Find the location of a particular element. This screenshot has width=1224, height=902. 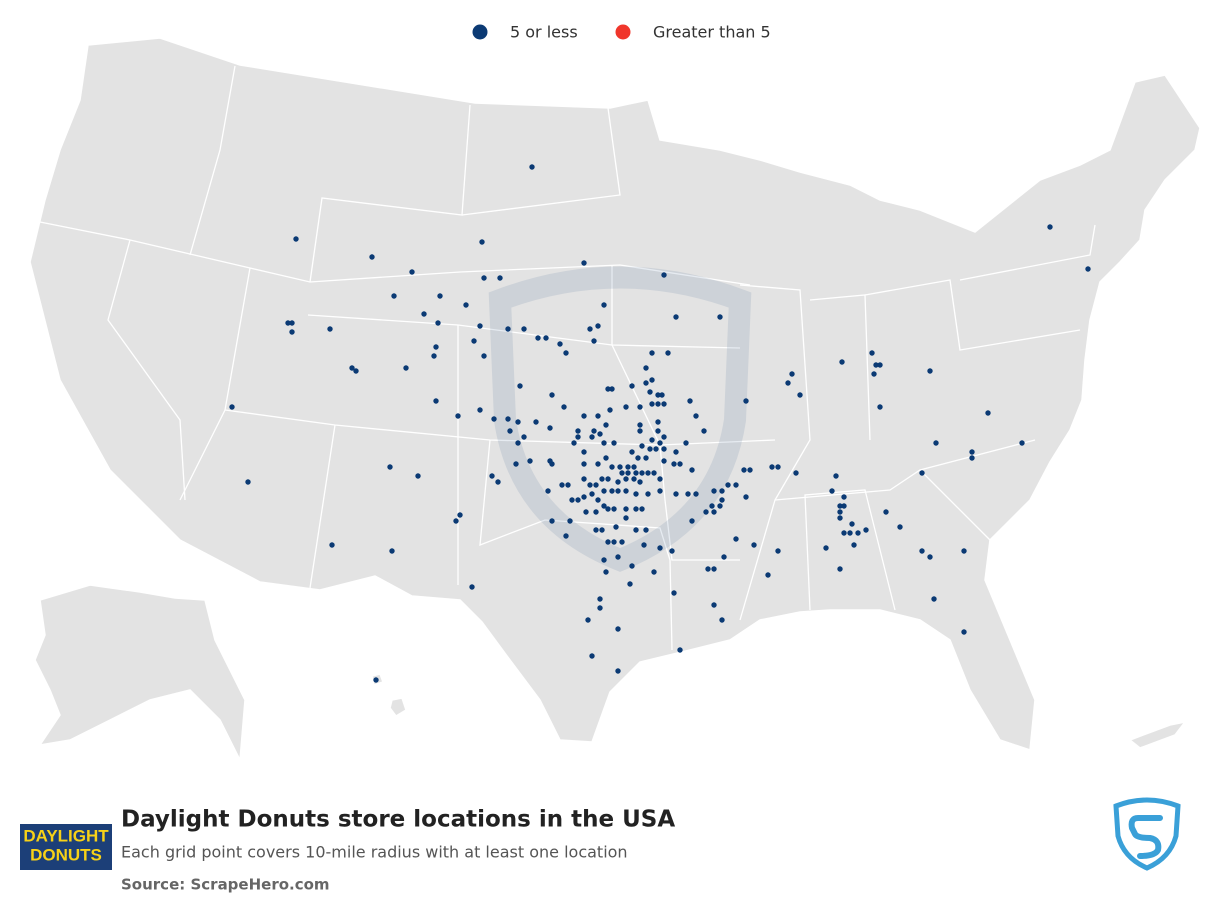

scrapehero-logo is located at coordinates (1147, 834).